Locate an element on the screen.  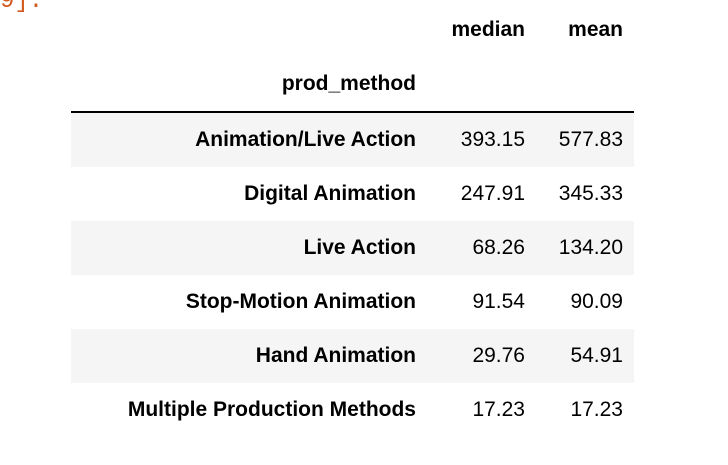
blank-corner-cell is located at coordinates (243, 30).